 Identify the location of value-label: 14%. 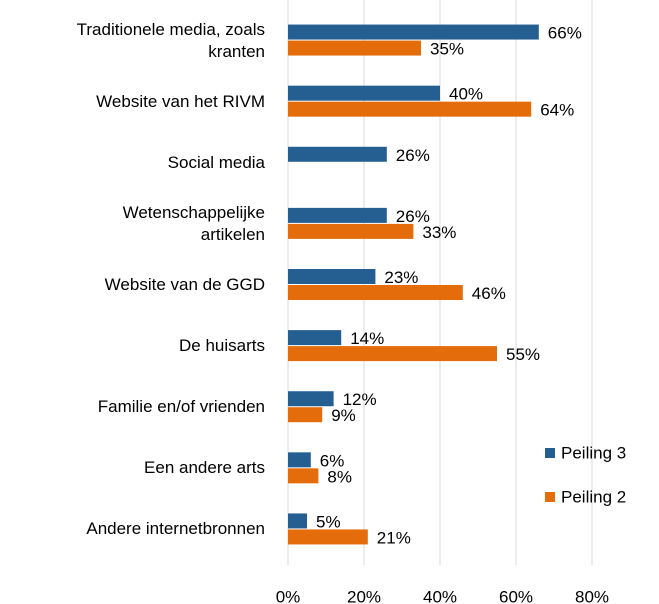
(367, 338).